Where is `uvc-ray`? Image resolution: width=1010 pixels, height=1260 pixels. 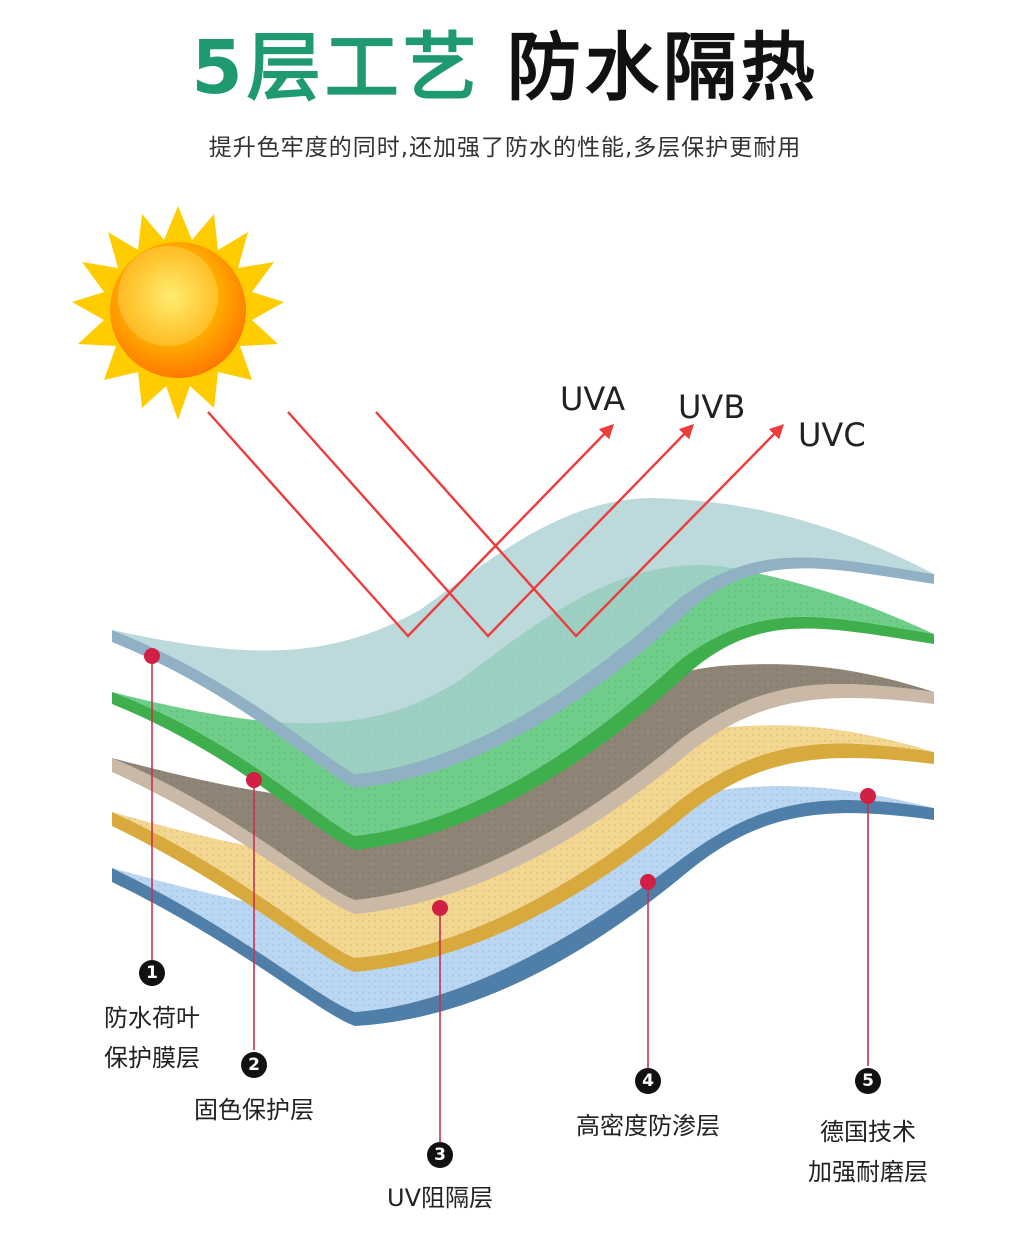
uvc-ray is located at coordinates (580, 524).